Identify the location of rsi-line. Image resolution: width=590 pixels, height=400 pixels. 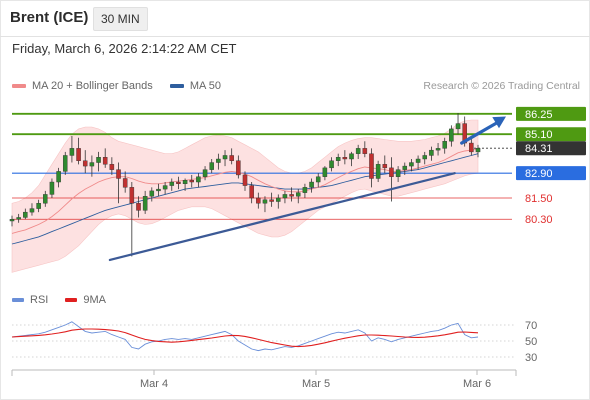
(245, 336).